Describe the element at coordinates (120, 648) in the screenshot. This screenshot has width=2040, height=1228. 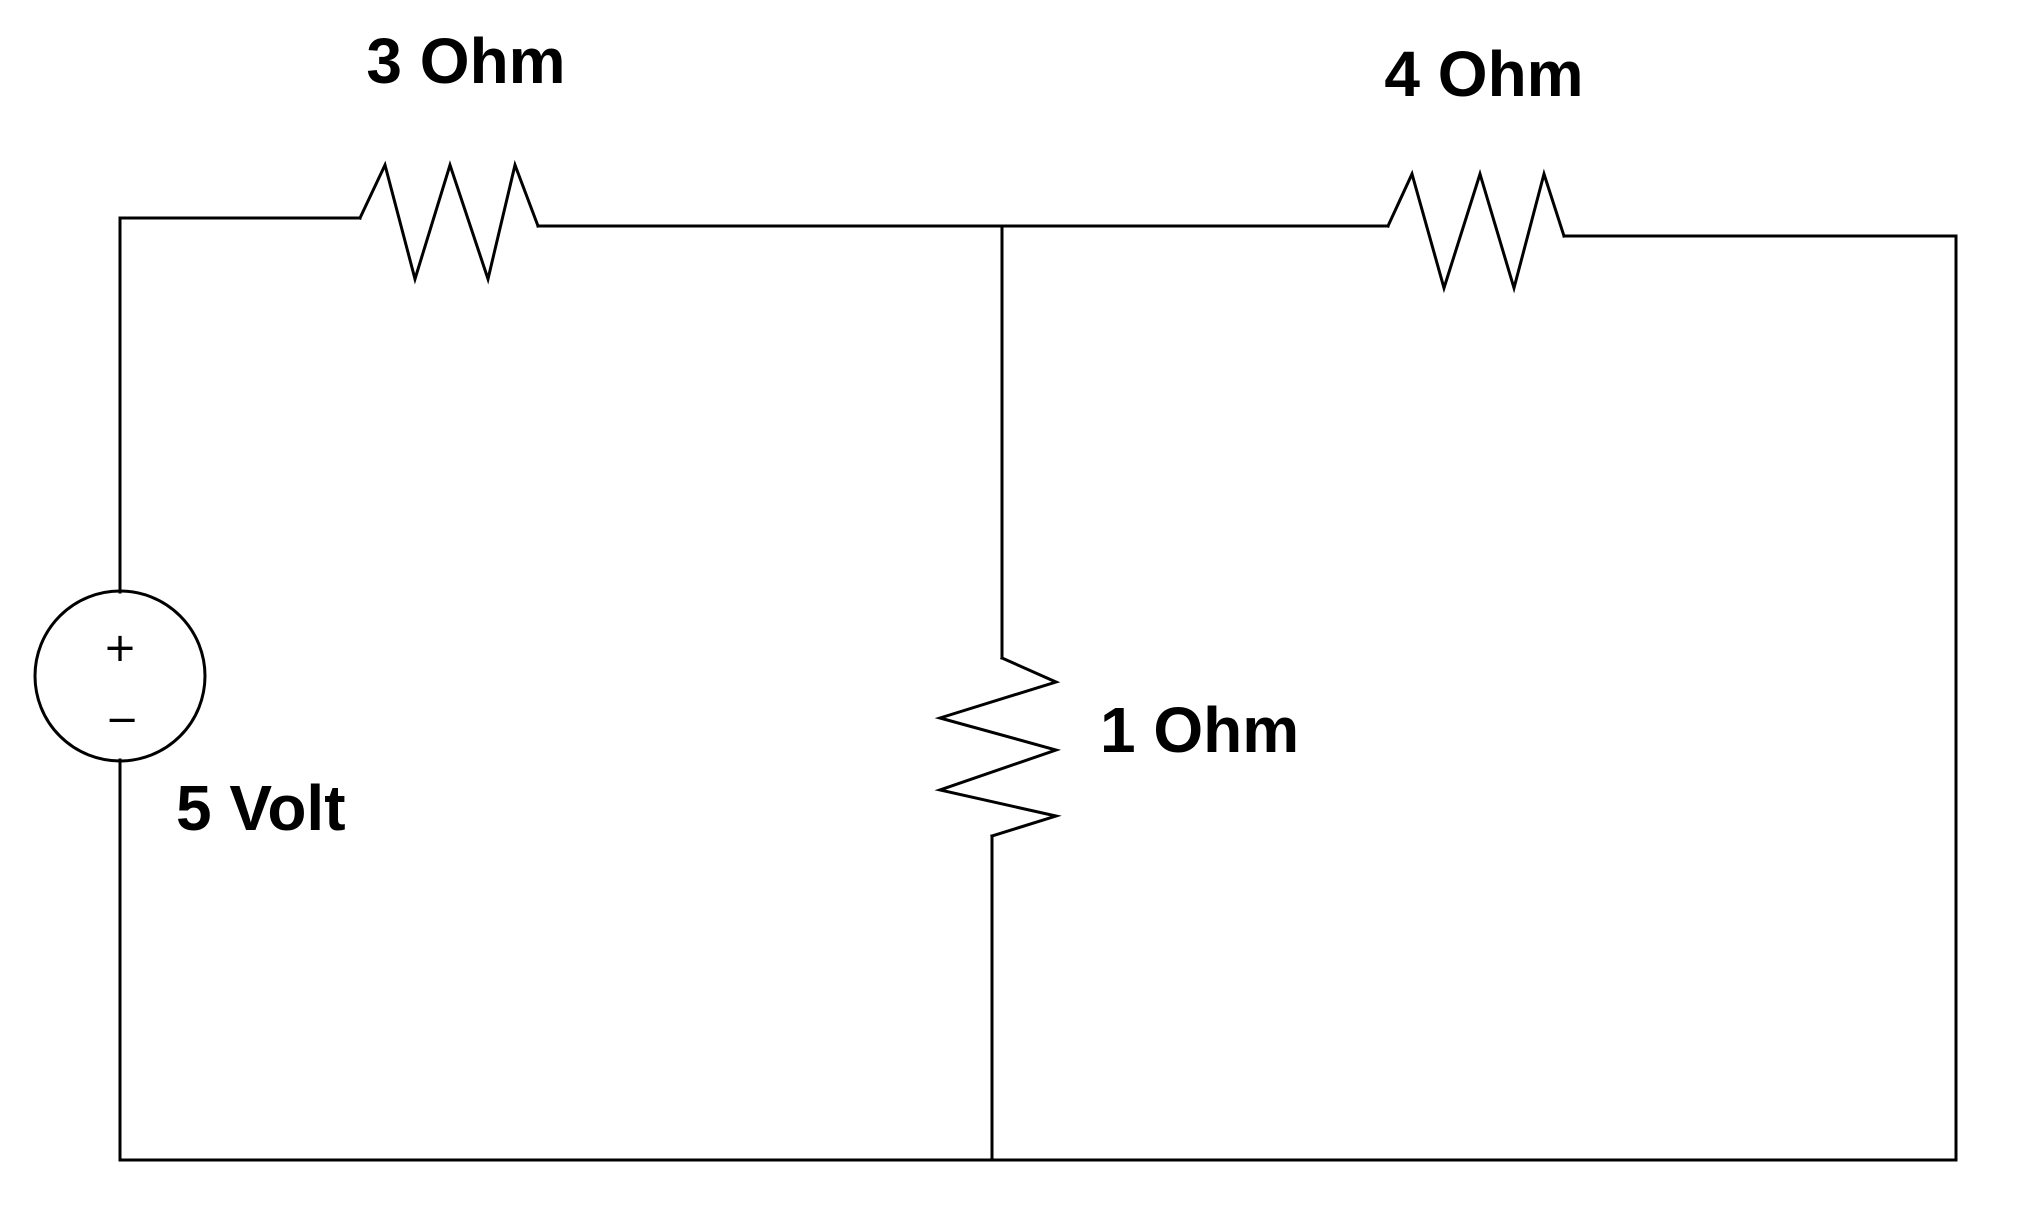
I see `plus-sign: +` at that location.